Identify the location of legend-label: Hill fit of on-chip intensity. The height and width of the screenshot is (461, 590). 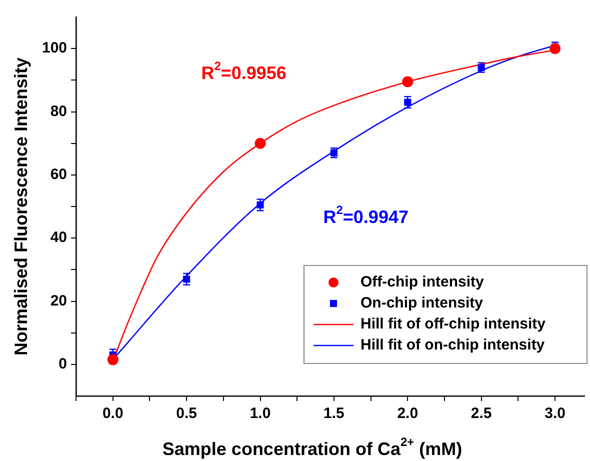
(453, 345).